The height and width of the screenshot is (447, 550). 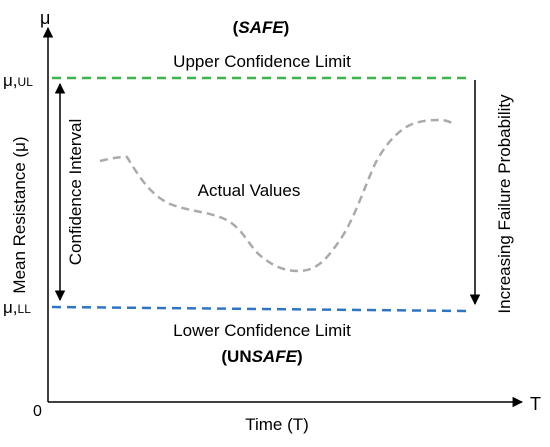 What do you see at coordinates (261, 309) in the screenshot?
I see `lower-confidence-limit-line` at bounding box center [261, 309].